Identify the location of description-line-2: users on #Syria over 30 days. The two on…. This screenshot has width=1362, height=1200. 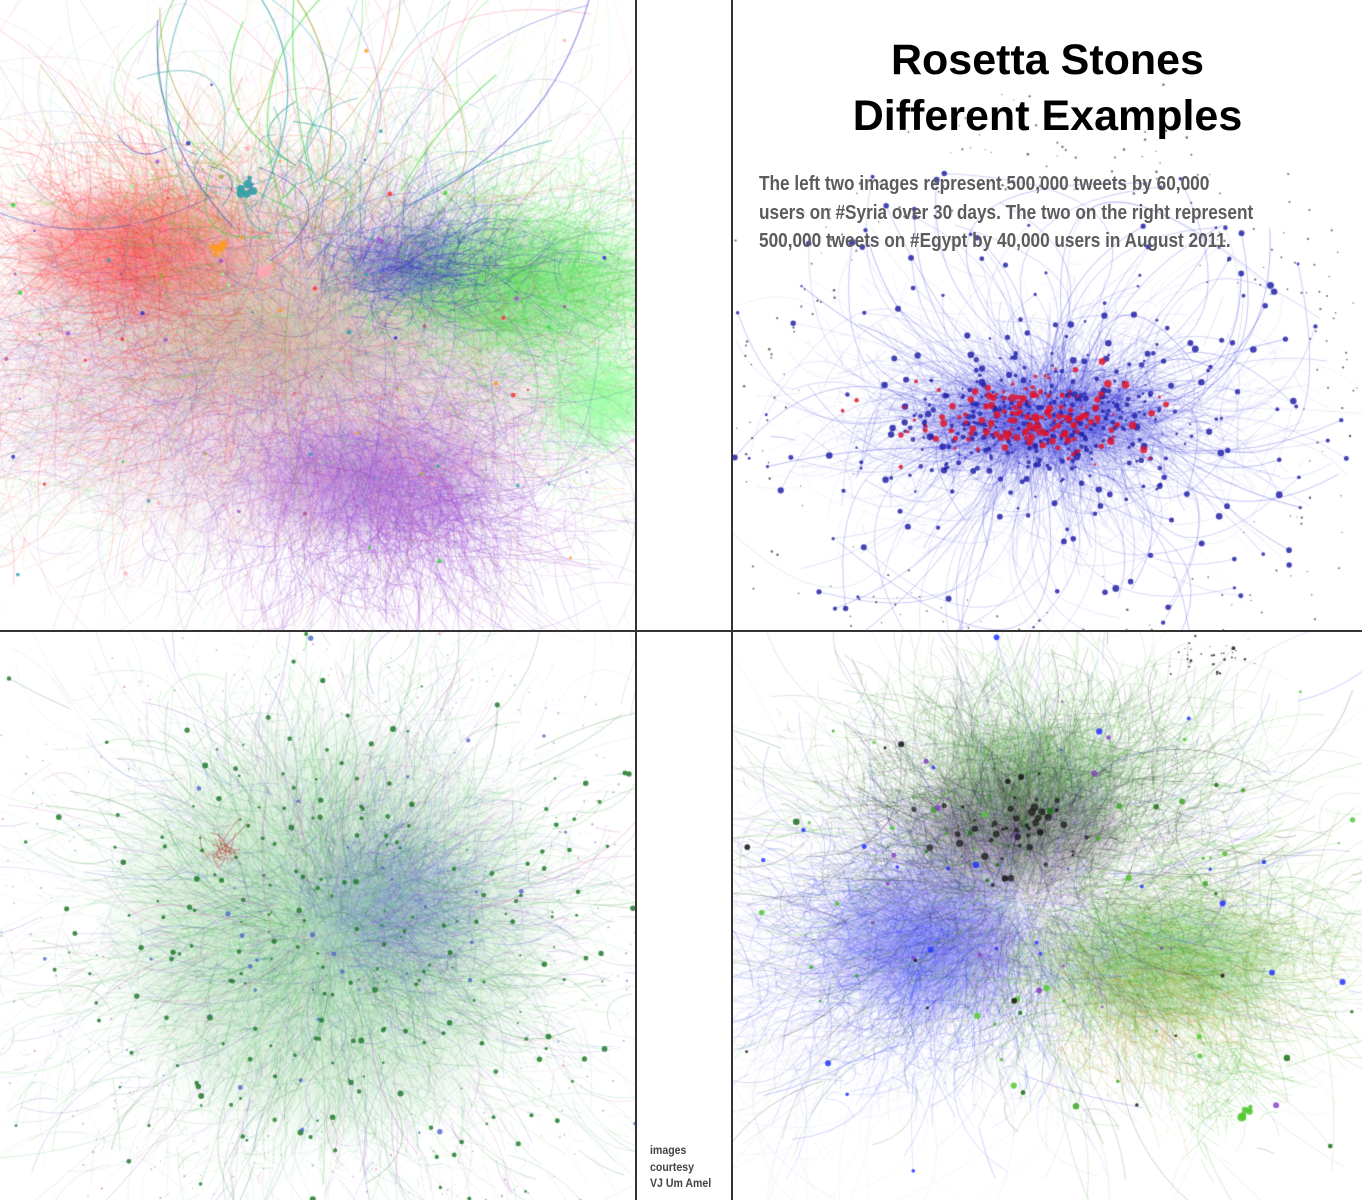
(1006, 212).